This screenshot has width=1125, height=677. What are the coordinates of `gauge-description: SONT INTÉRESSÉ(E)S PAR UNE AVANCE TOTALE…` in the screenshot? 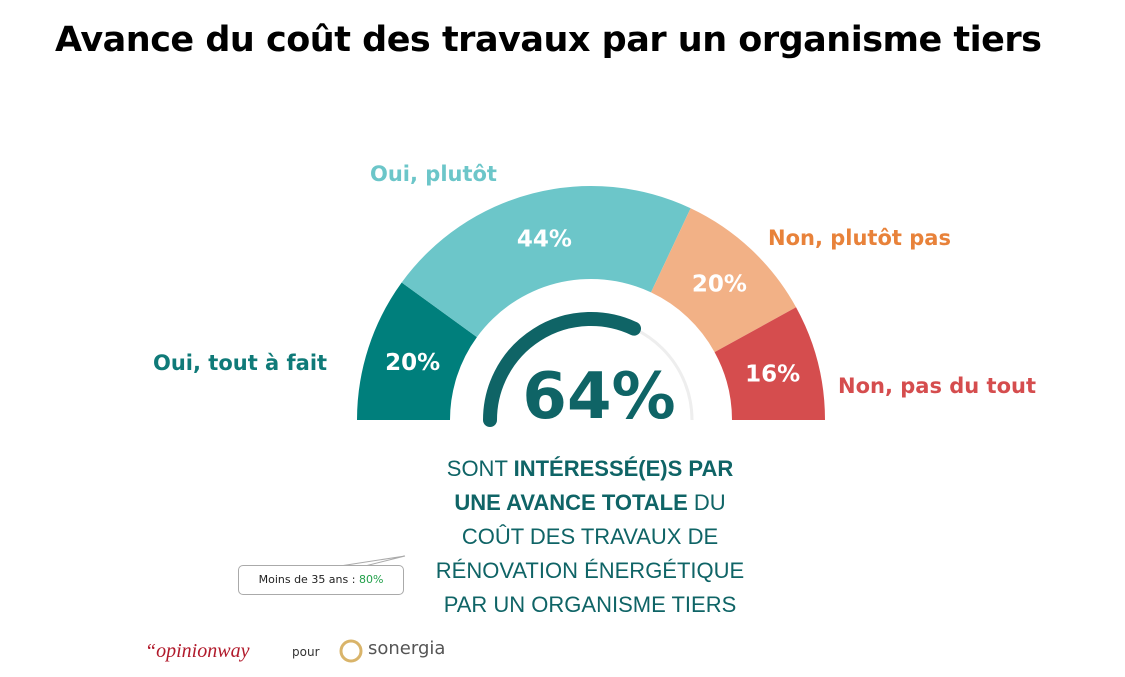 It's located at (590, 537).